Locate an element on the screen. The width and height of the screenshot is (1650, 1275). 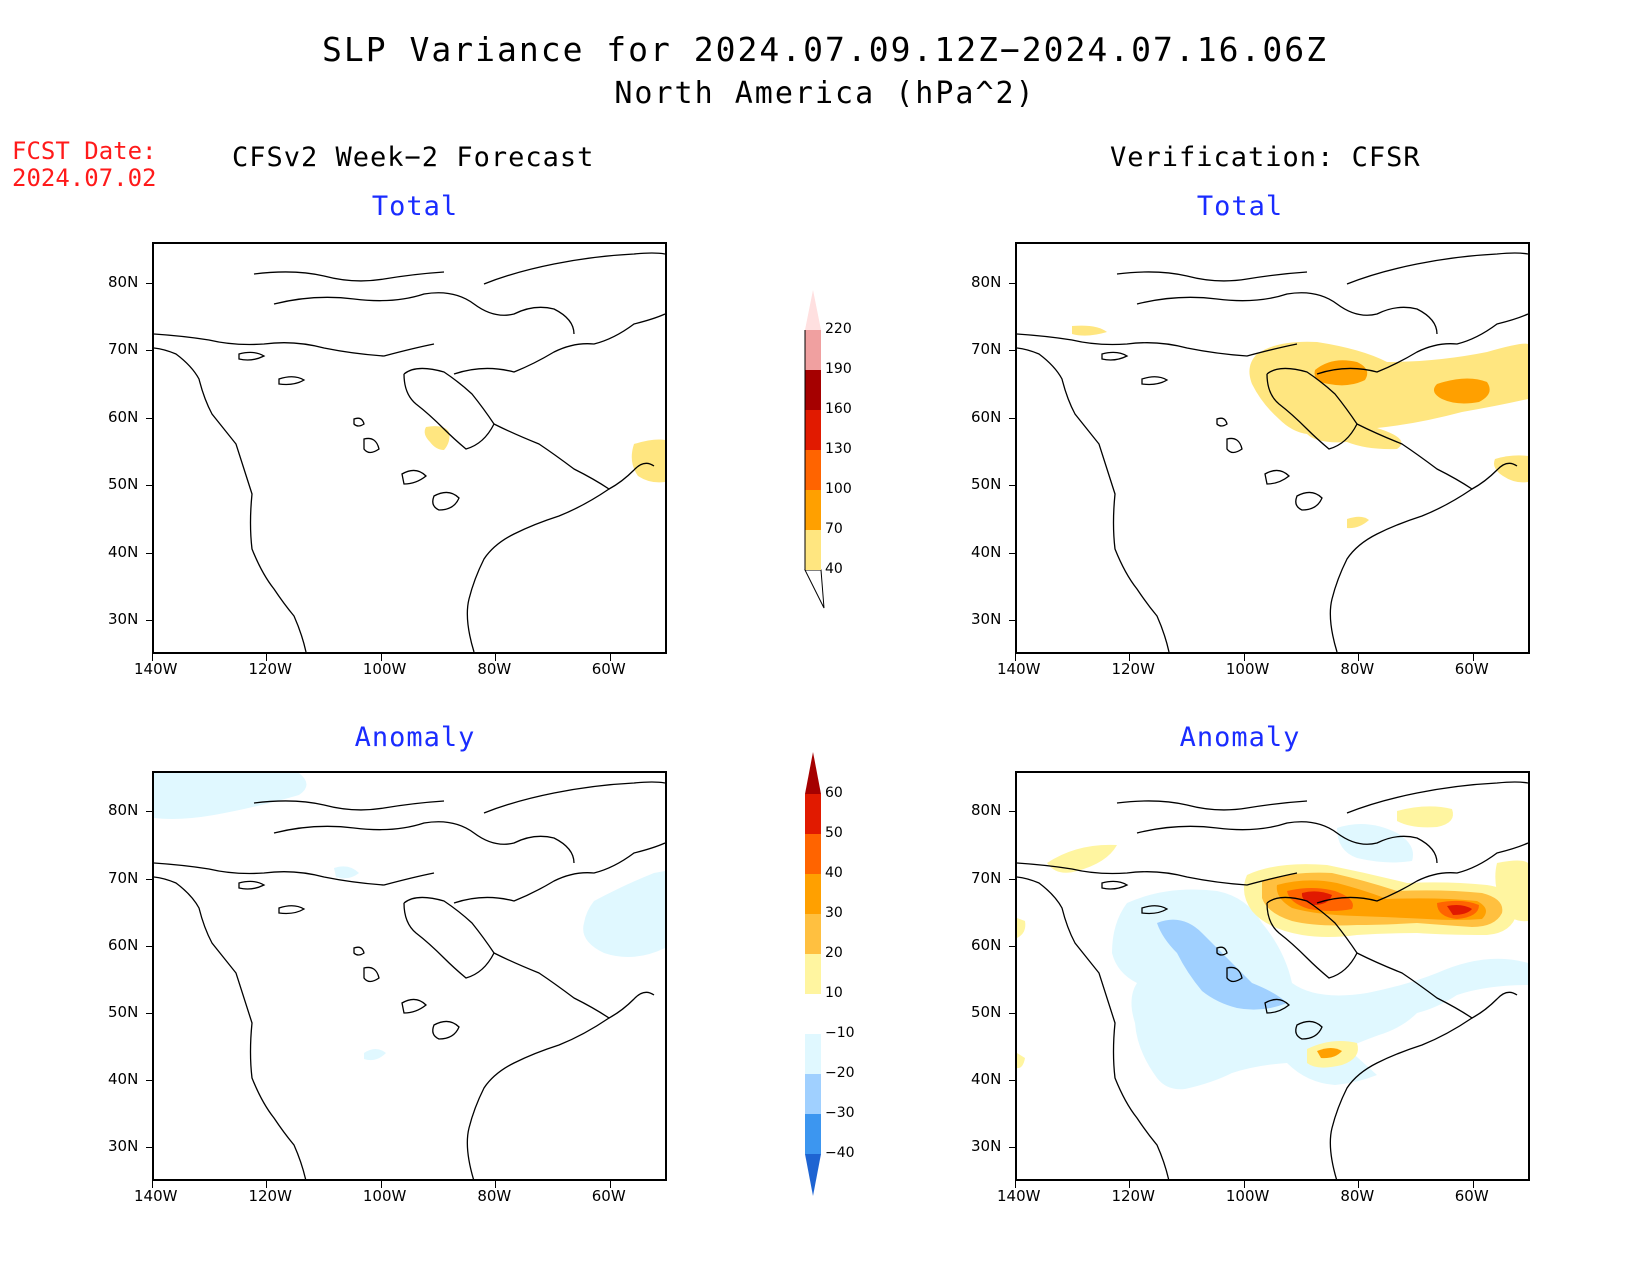
verification-column-title: Verification: CFSR is located at coordinates (1265, 157).